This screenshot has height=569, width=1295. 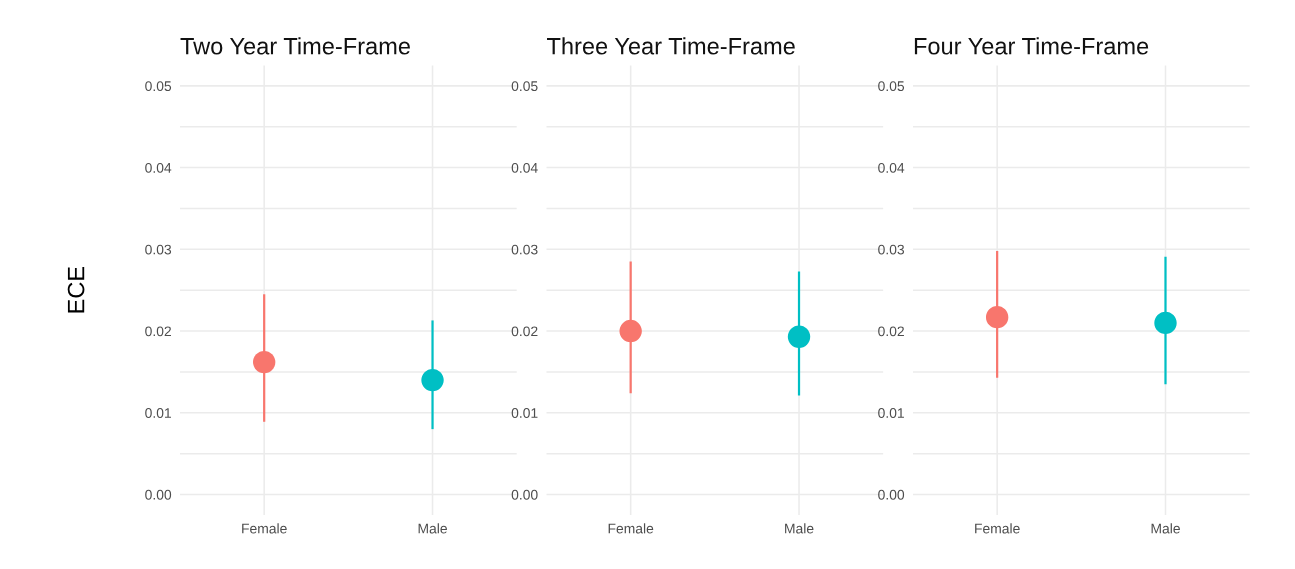 What do you see at coordinates (671, 46) in the screenshot?
I see `chart-title: Three Year Time-Frame` at bounding box center [671, 46].